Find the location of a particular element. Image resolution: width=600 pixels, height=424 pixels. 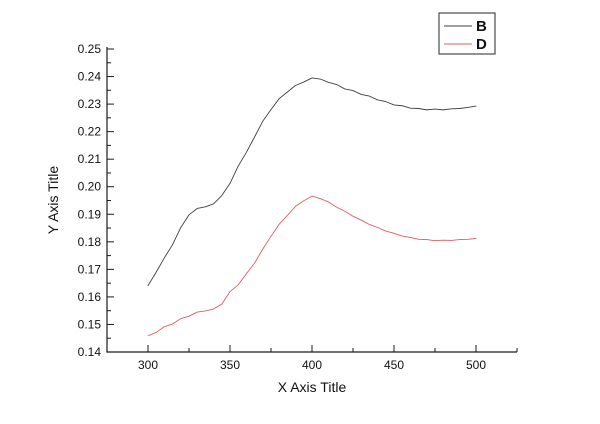

y-axis-title: Y Axis Title is located at coordinates (53, 200).